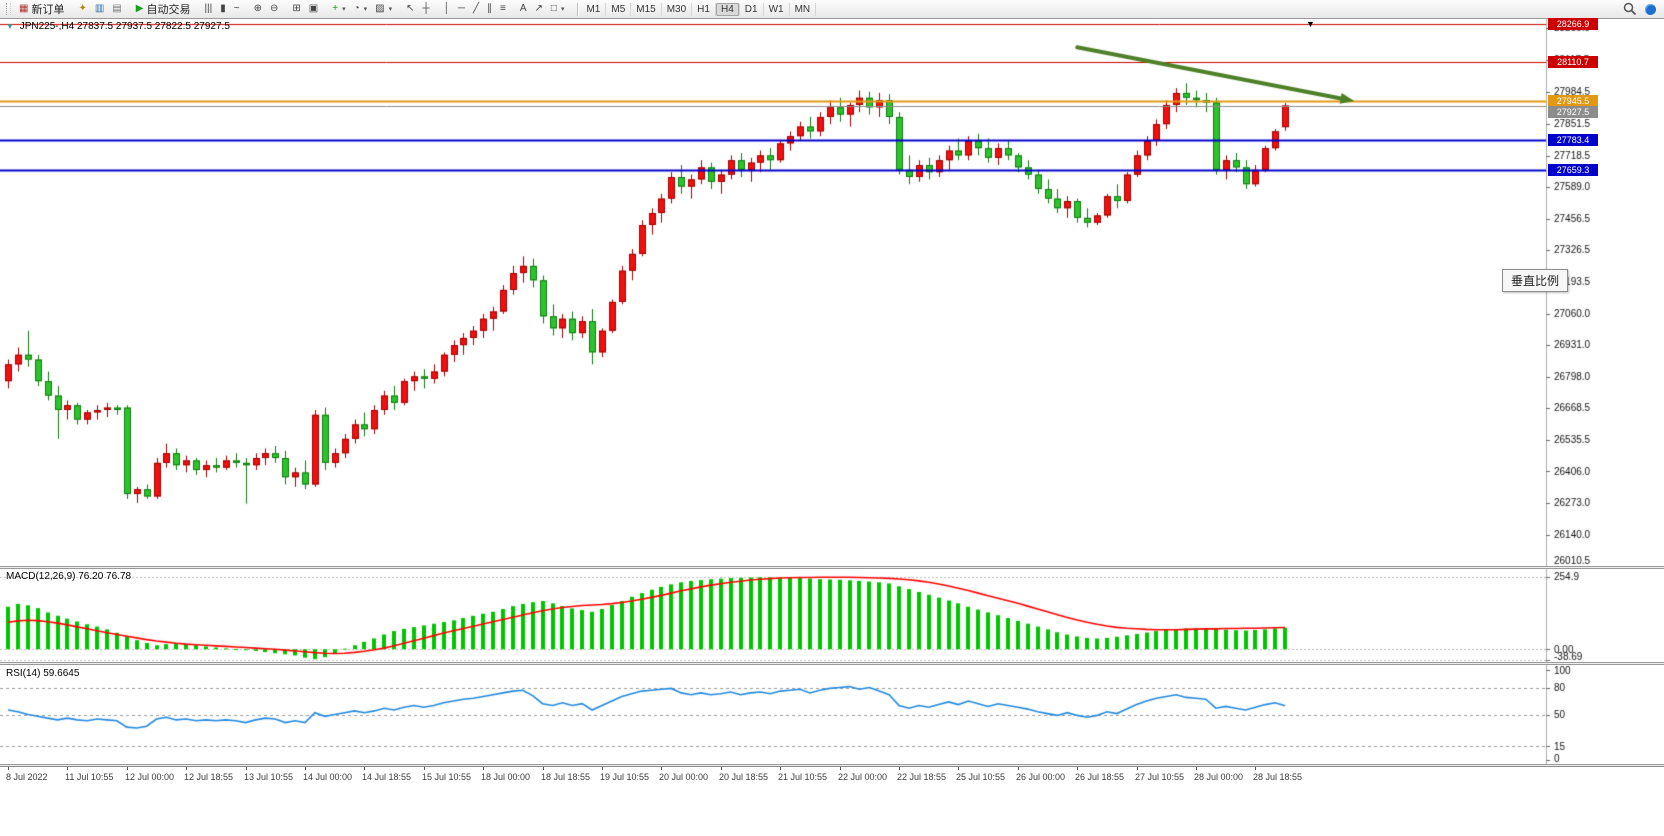 The height and width of the screenshot is (836, 1664). I want to click on search-icon, so click(1630, 9).